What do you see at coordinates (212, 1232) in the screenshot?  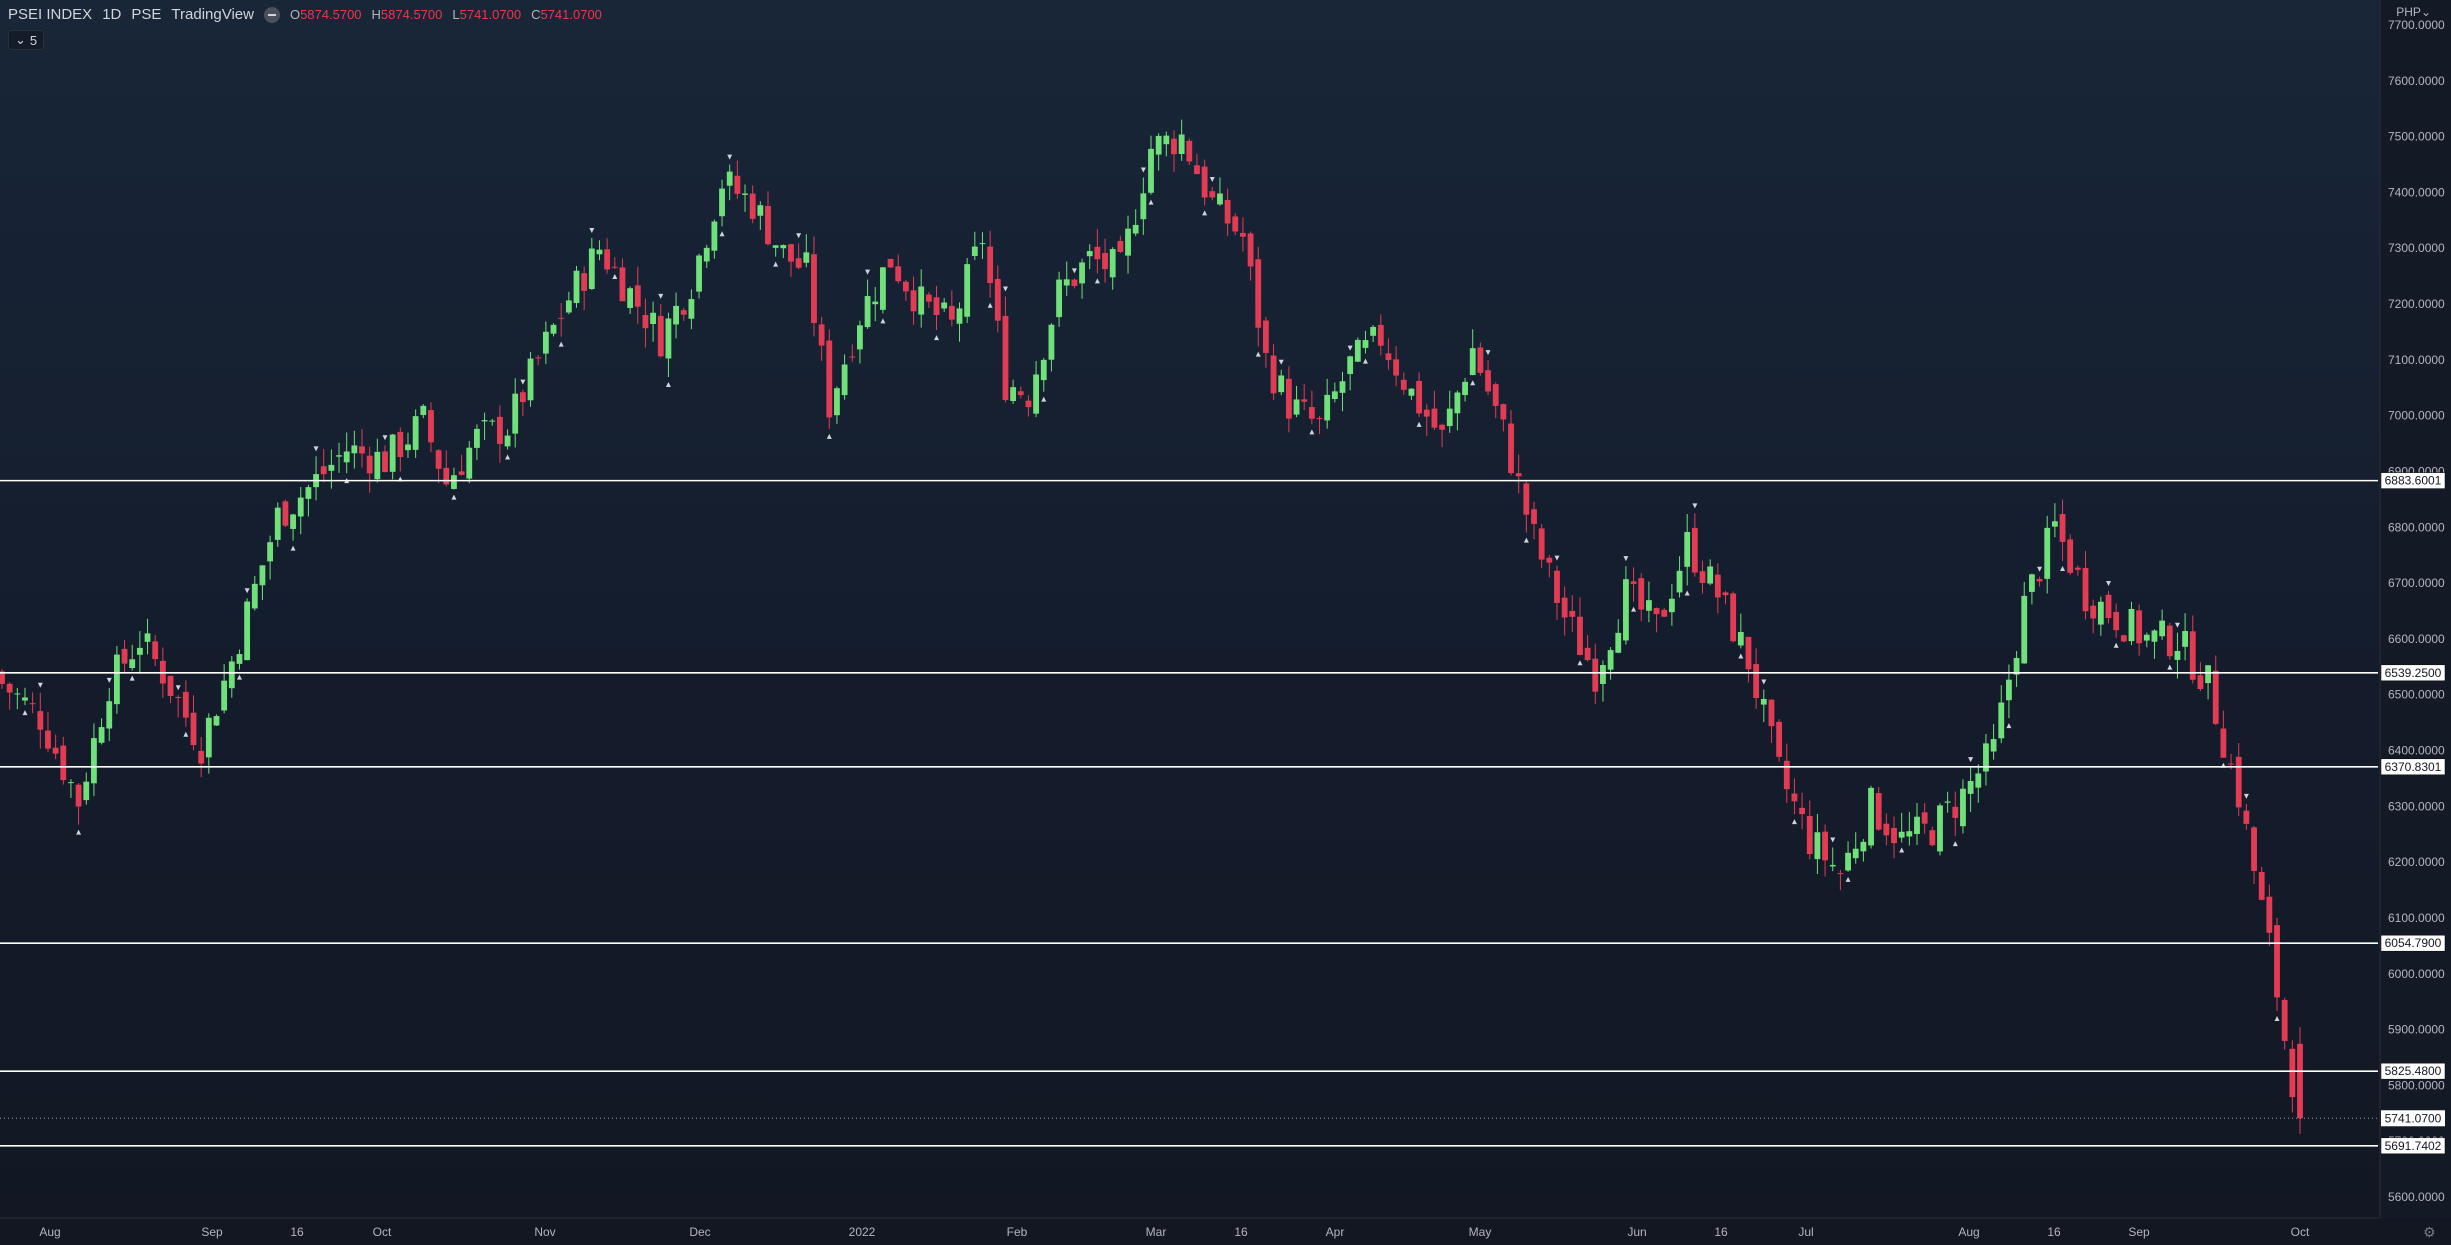 I see `x-tick-label: Sep` at bounding box center [212, 1232].